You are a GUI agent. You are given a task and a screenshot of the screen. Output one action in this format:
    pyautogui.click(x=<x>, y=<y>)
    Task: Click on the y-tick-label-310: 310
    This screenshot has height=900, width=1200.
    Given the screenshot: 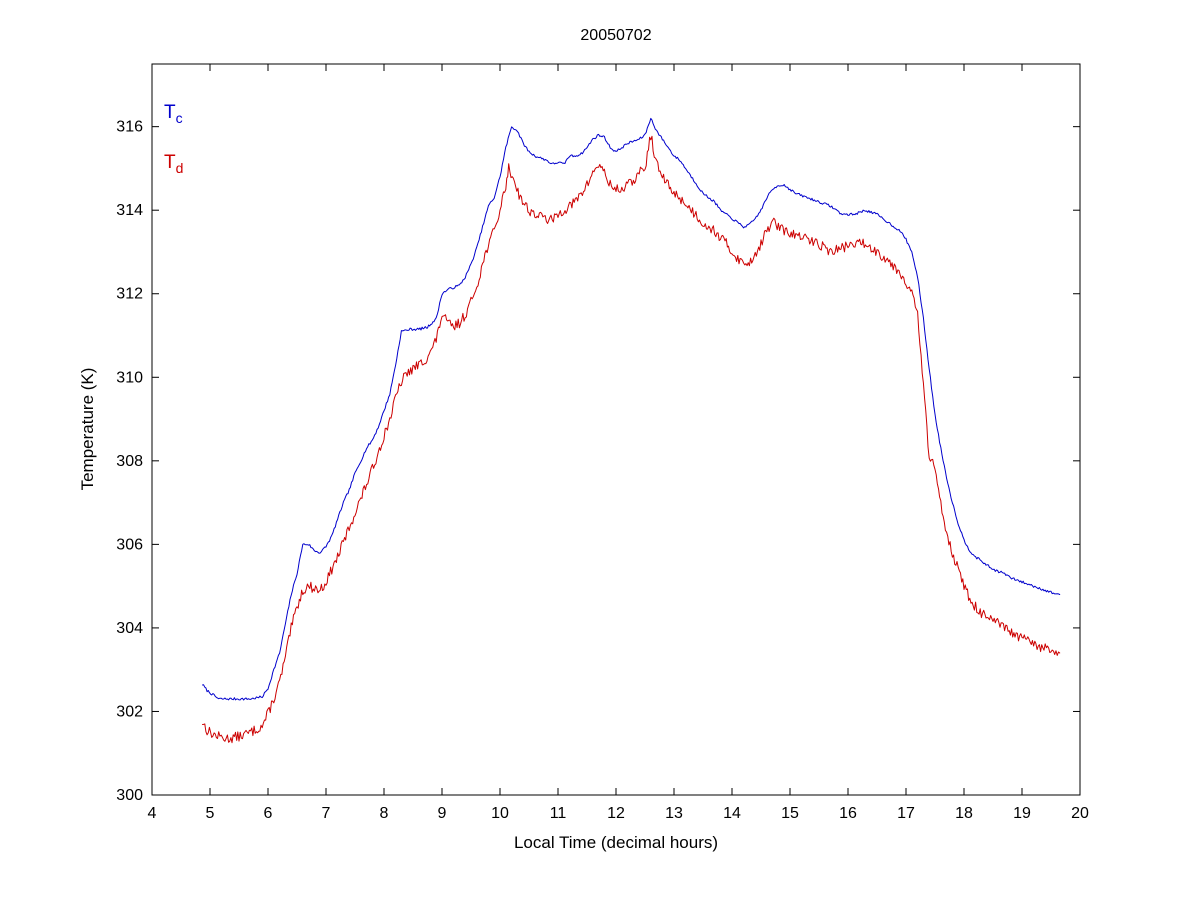 What is the action you would take?
    pyautogui.click(x=129, y=377)
    